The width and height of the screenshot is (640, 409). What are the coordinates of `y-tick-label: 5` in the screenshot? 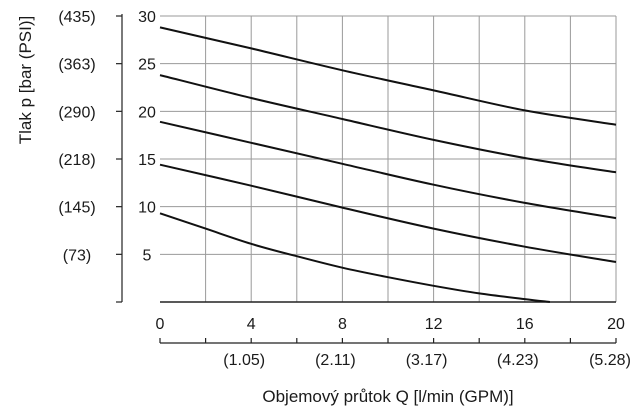 It's located at (147, 255).